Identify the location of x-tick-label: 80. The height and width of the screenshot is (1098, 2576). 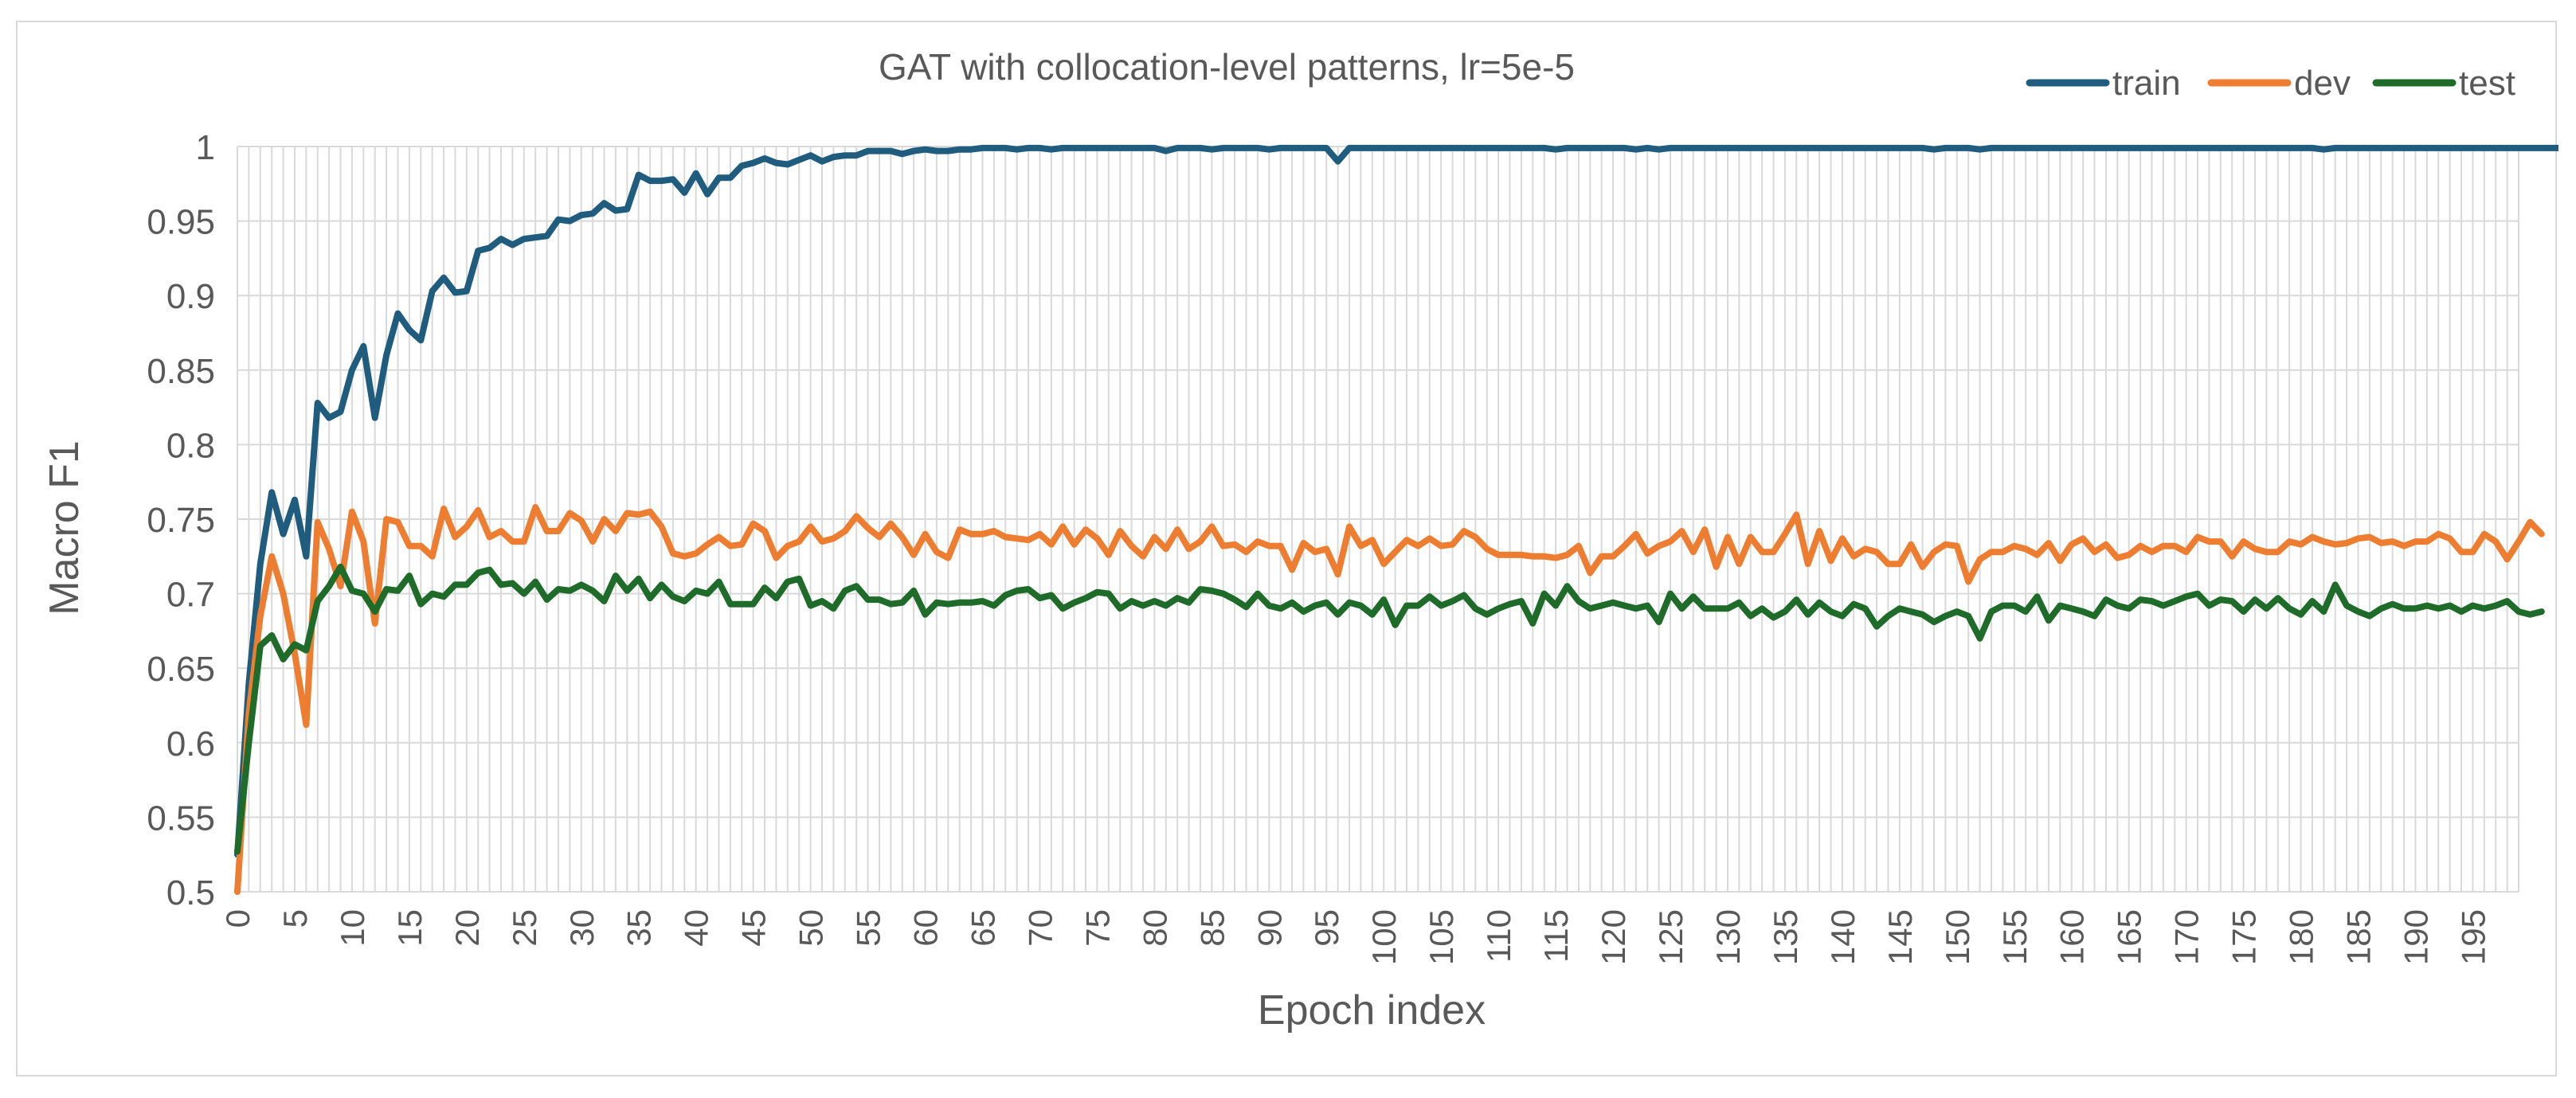
(1154, 928).